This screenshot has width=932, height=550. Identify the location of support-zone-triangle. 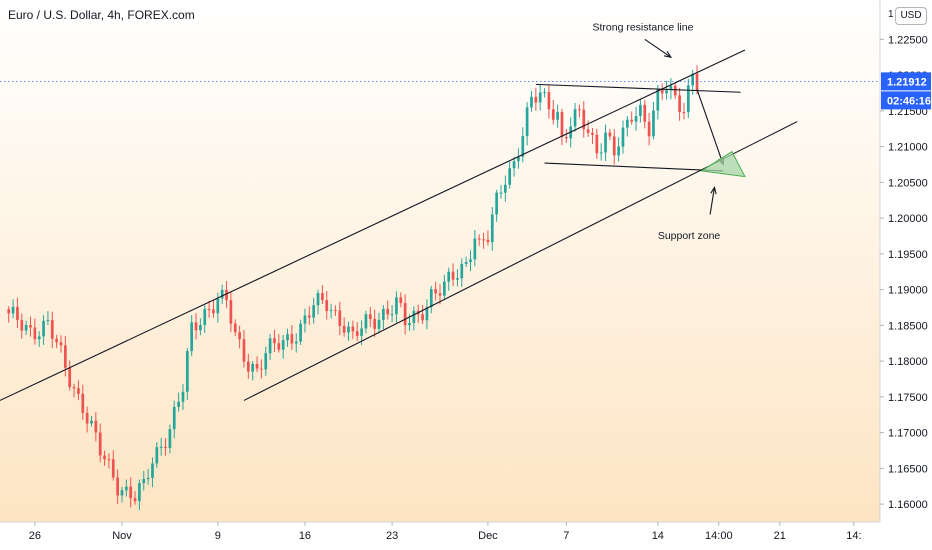
(722, 164).